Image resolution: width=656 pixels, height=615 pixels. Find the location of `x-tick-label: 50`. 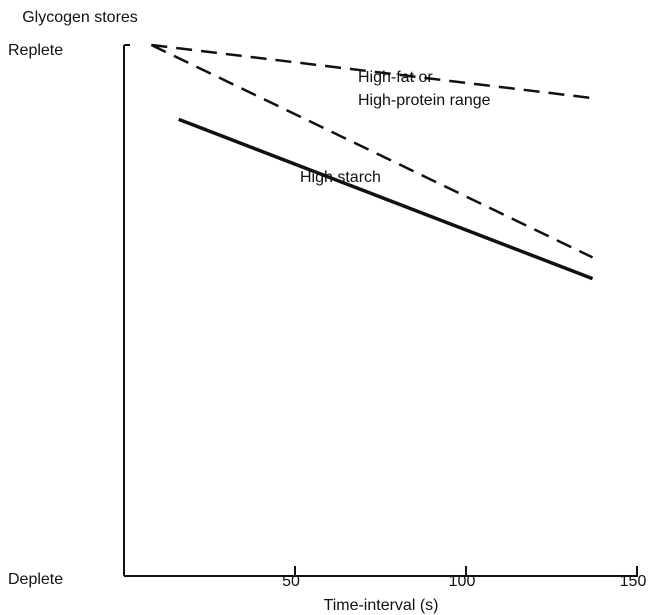

x-tick-label: 50 is located at coordinates (291, 581).